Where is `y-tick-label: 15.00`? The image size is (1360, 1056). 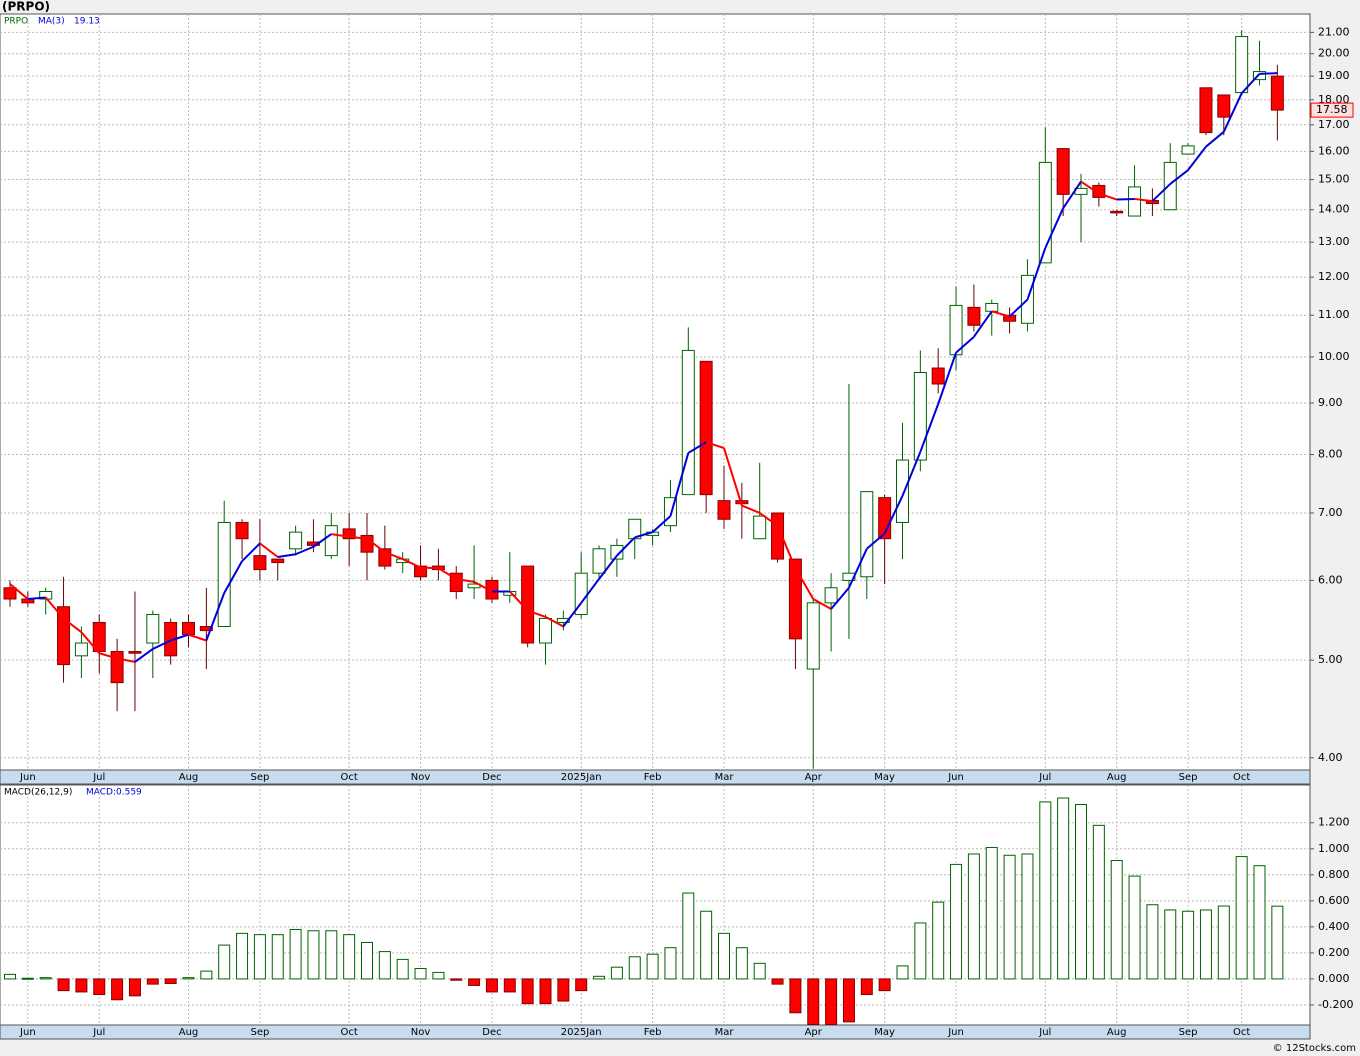 y-tick-label: 15.00 is located at coordinates (1334, 179).